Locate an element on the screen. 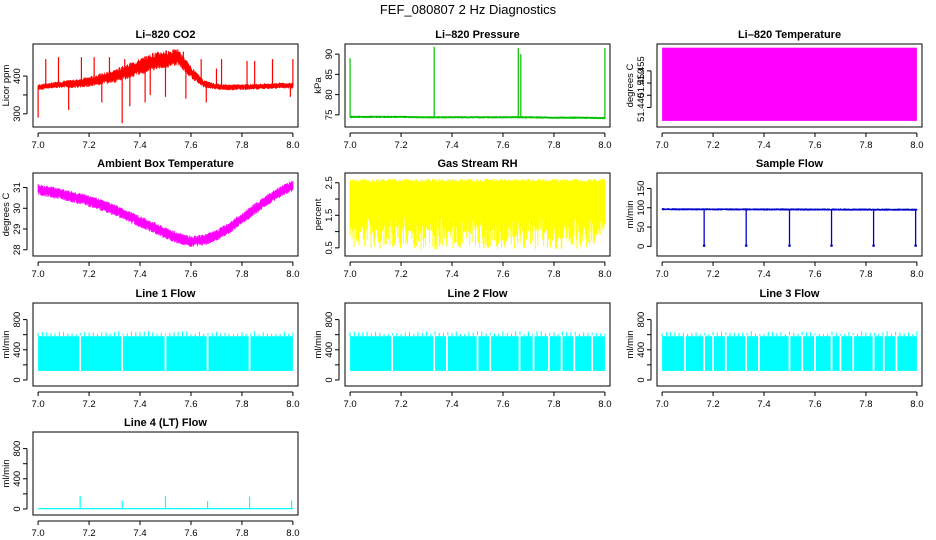  panel-title: Line 2 Flow is located at coordinates (478, 294).